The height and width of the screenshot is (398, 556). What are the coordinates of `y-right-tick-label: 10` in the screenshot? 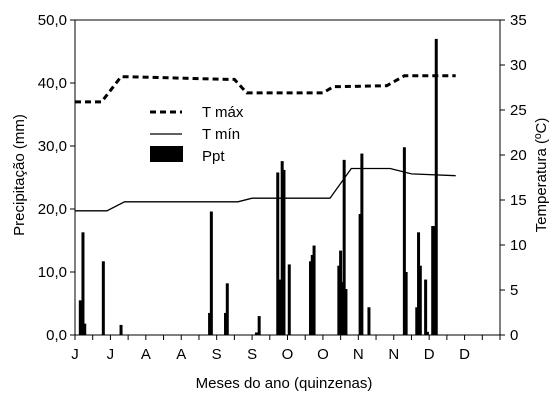 It's located at (518, 245).